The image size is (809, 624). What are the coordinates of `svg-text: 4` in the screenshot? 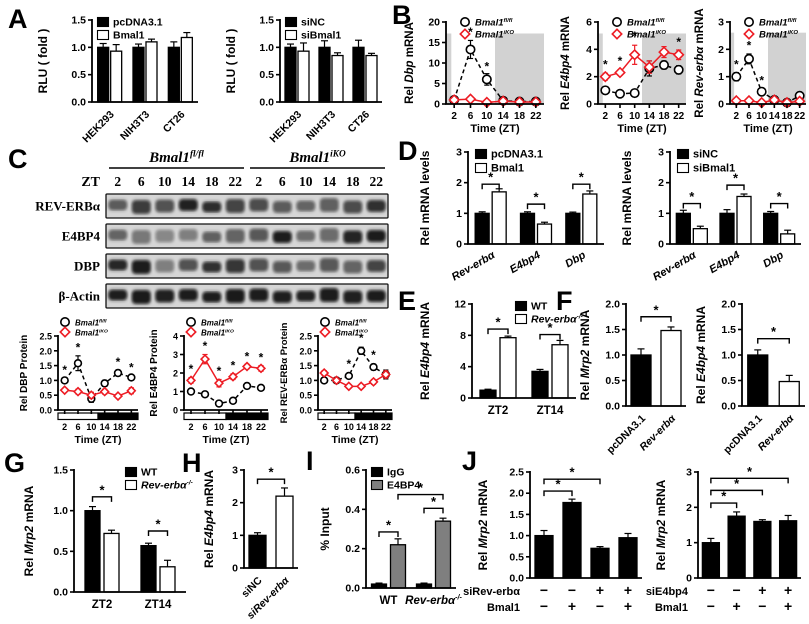 It's located at (175, 337).